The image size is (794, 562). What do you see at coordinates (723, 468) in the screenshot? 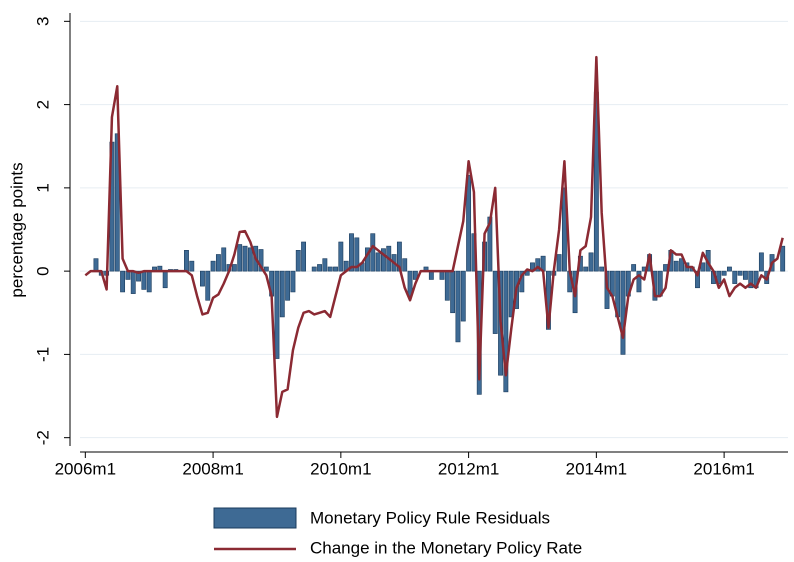
I see `x-tick-label: 2016m1` at bounding box center [723, 468].